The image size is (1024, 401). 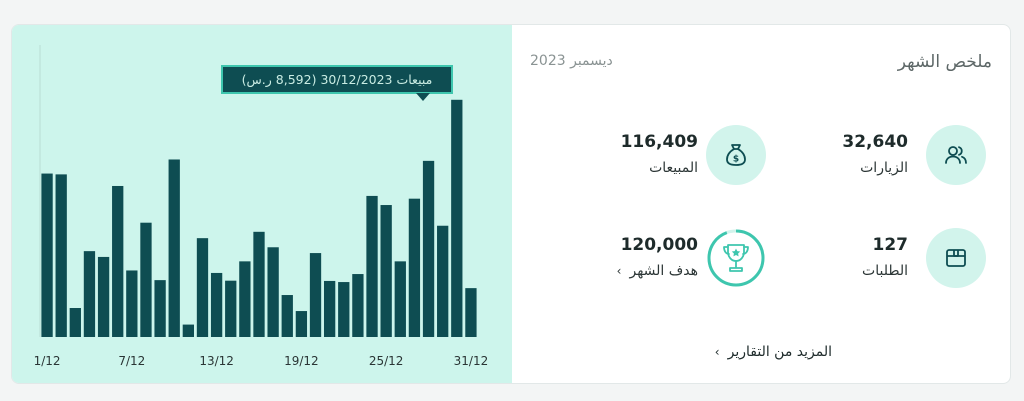 I want to click on stat-orders: 127 الطلبات, so click(x=877, y=259).